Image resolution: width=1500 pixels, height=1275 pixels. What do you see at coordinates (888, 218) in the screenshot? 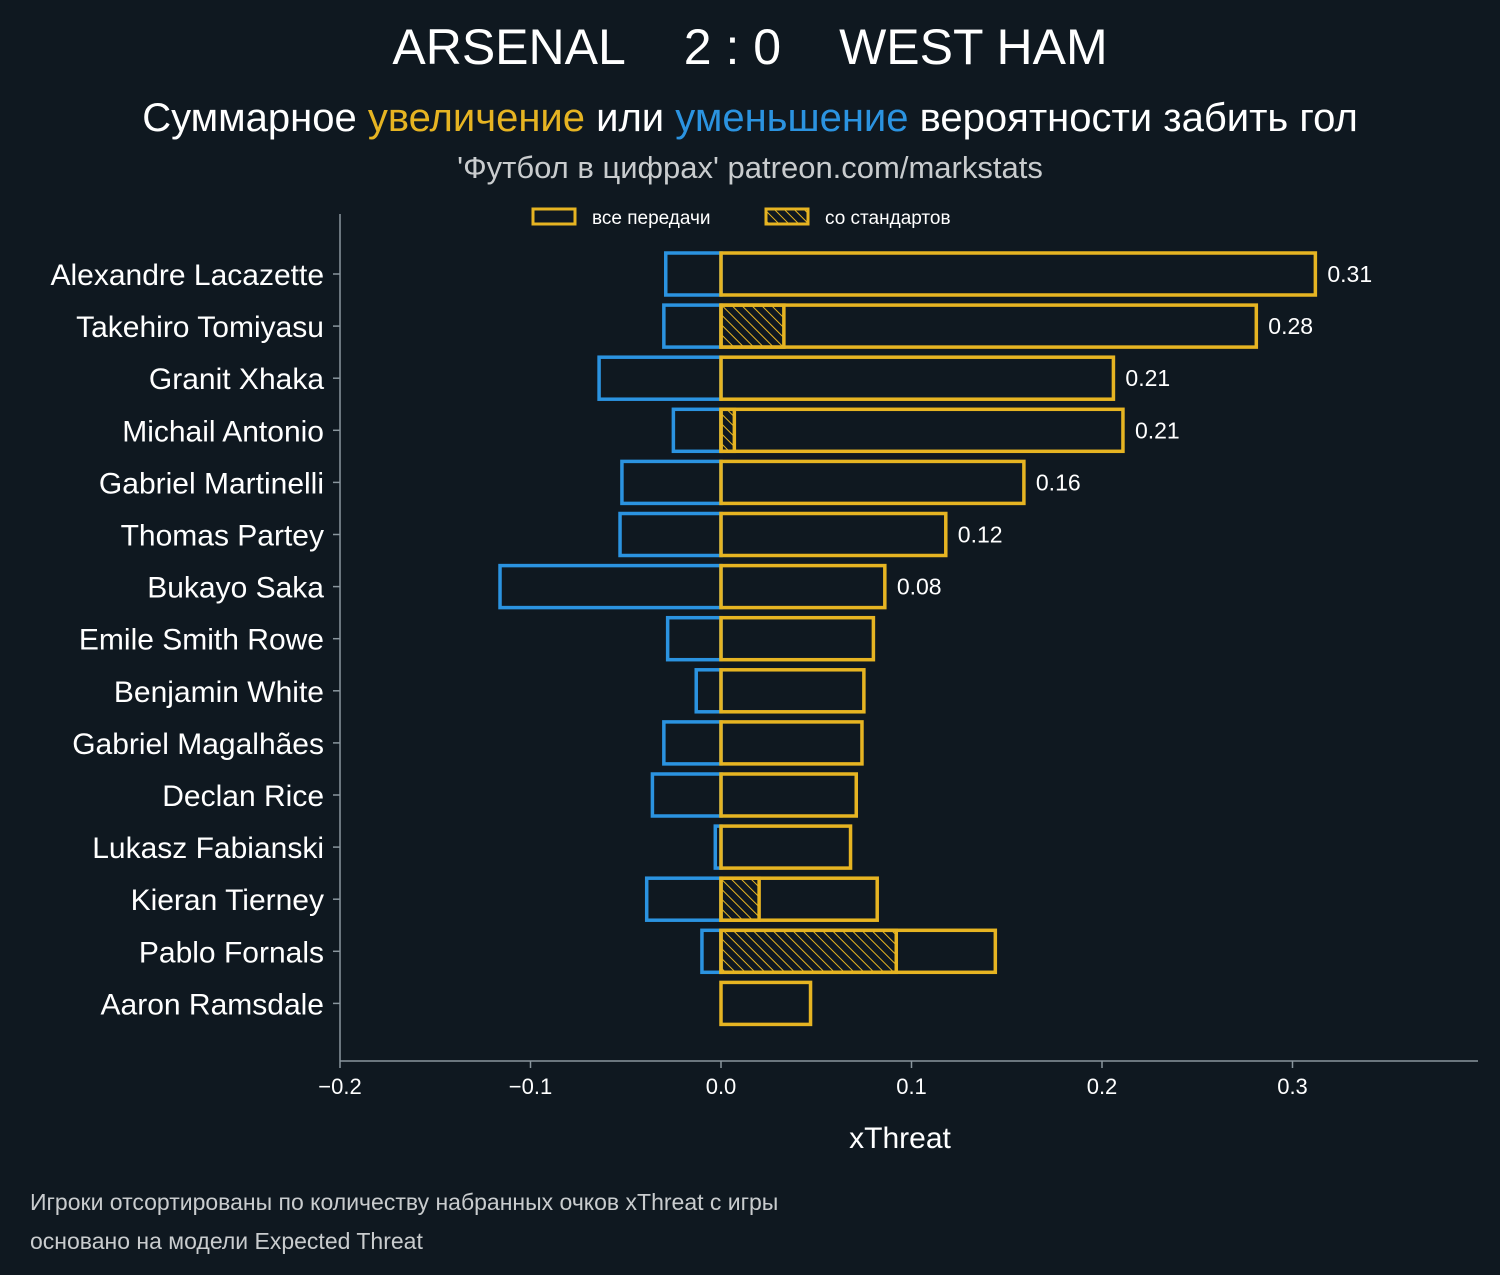
I see `legend-label-set-pieces: со стандартов` at bounding box center [888, 218].